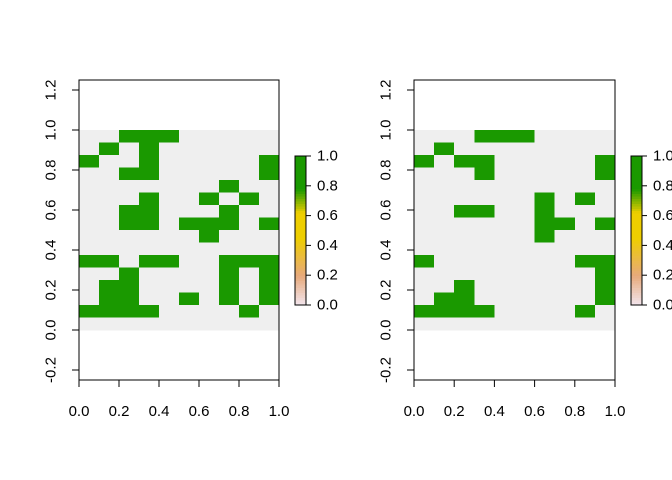  Describe the element at coordinates (327, 185) in the screenshot. I see `legend-tick-label: 0.8` at that location.